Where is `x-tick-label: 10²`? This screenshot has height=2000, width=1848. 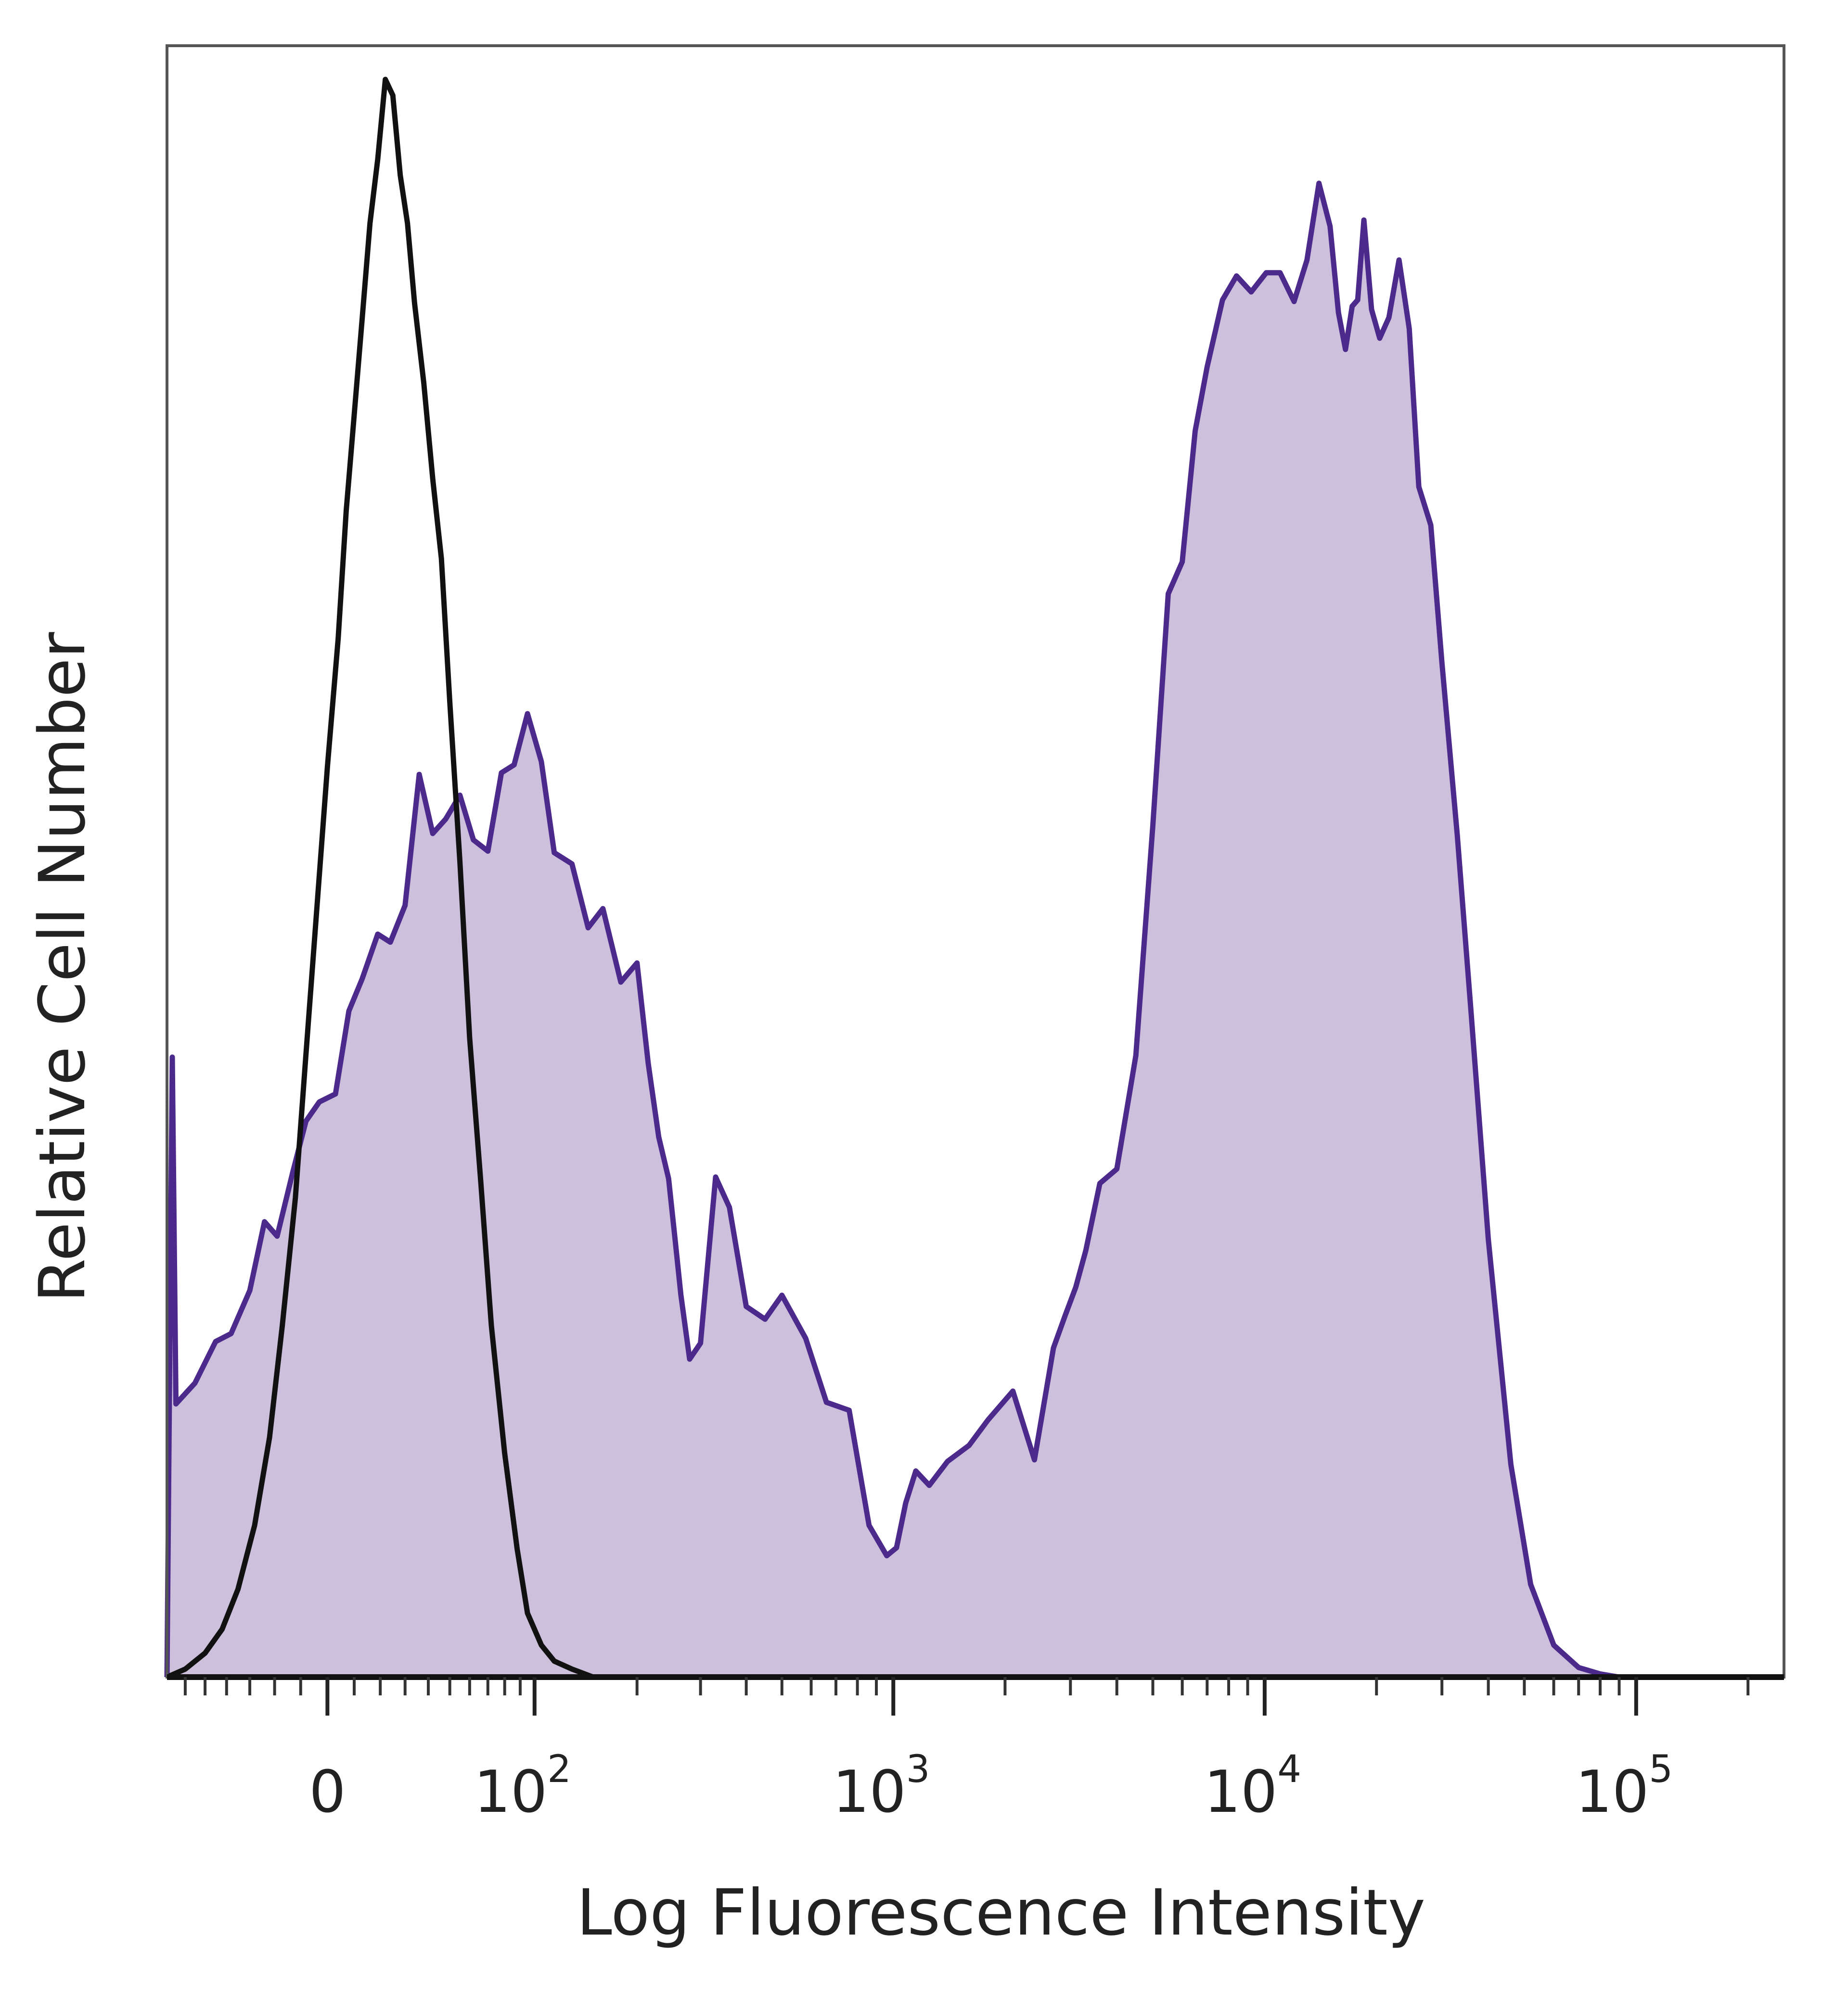
x-tick-label: 10² is located at coordinates (522, 1787).